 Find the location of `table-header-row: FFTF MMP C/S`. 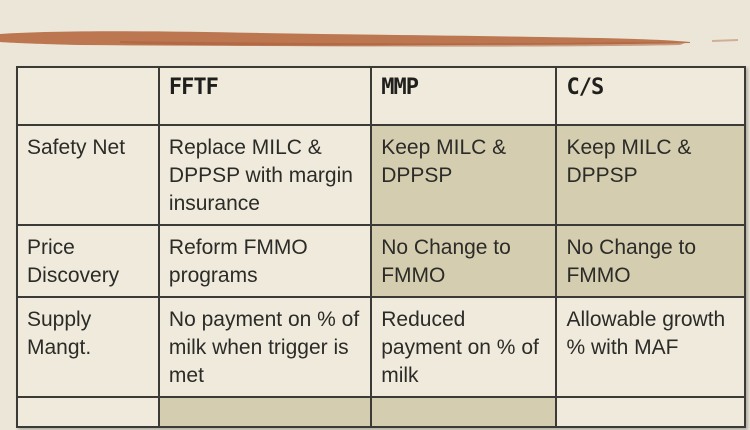

table-header-row: FFTF MMP C/S is located at coordinates (381, 96).